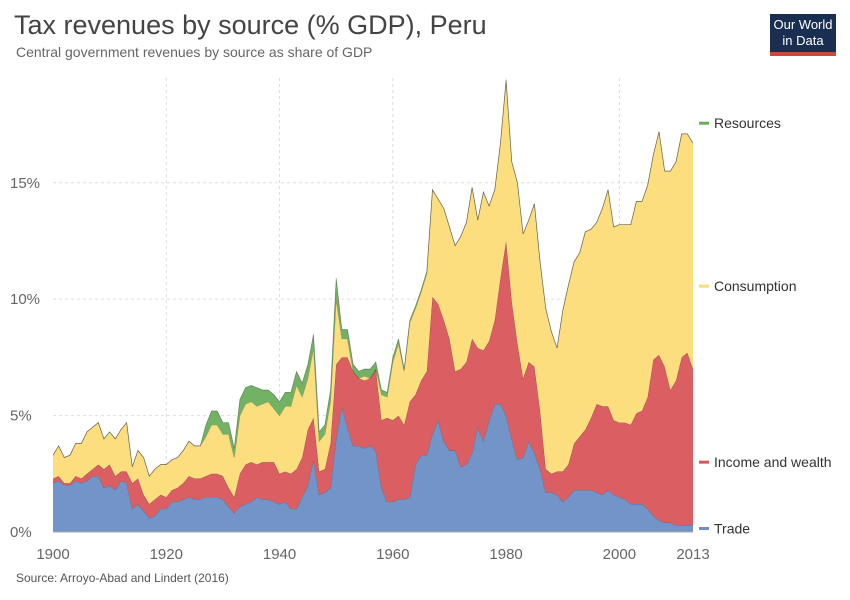 The width and height of the screenshot is (850, 600). What do you see at coordinates (747, 123) in the screenshot?
I see `legend-label: Resources` at bounding box center [747, 123].